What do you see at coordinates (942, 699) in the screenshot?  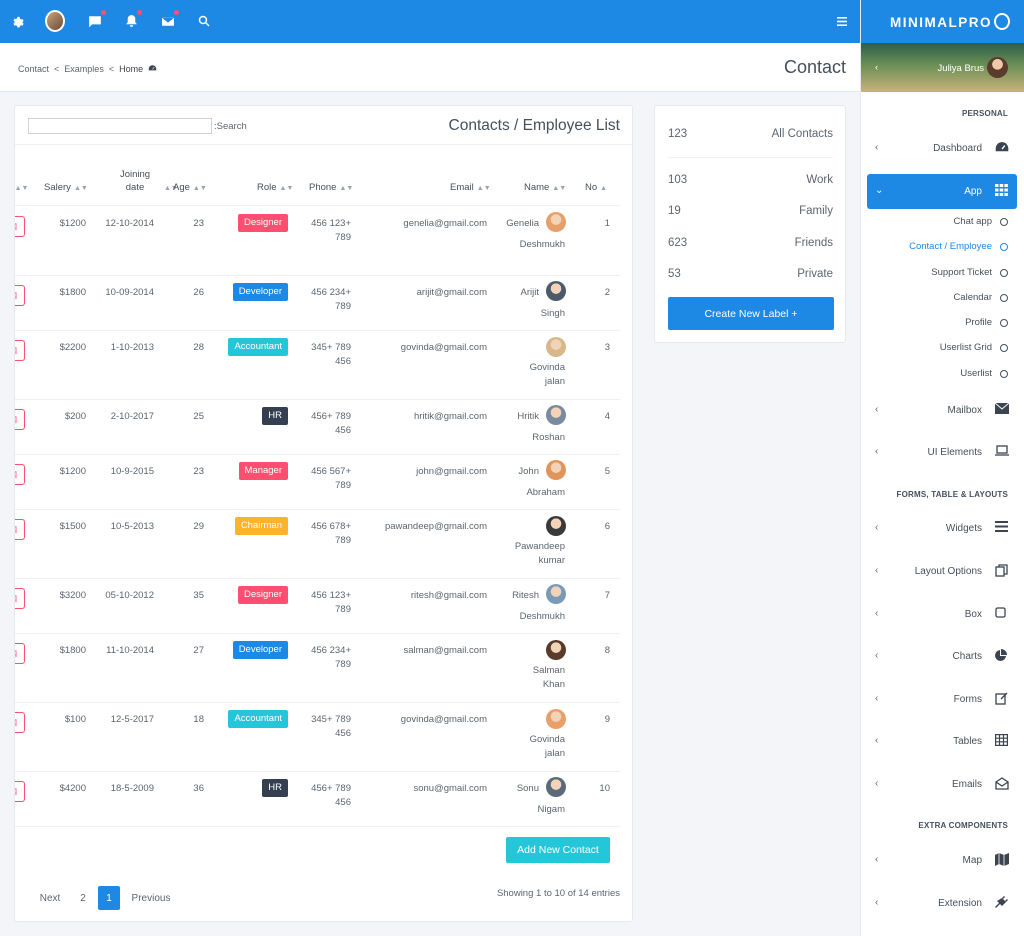 I see `sidebar-item-forms: ‹ Forms` at bounding box center [942, 699].